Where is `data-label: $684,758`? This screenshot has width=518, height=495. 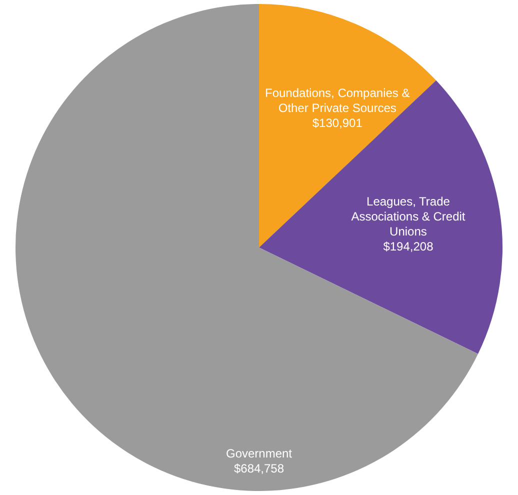
data-label: $684,758 is located at coordinates (259, 469).